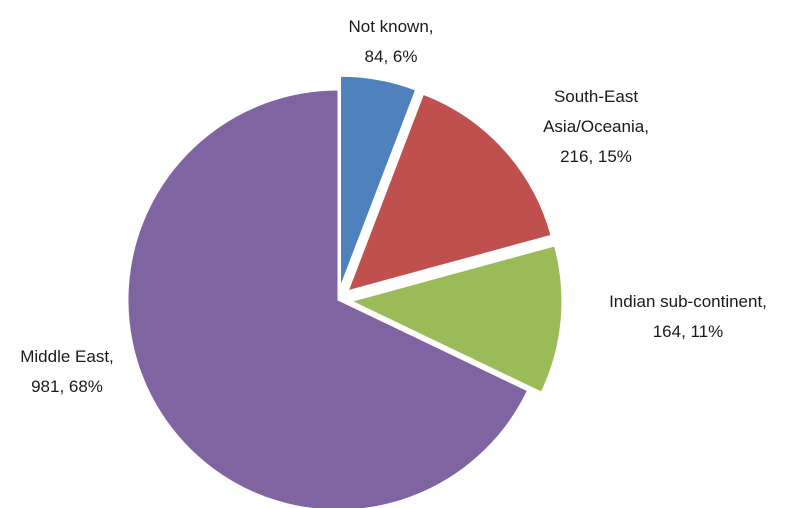  What do you see at coordinates (456, 319) in the screenshot?
I see `pie-slice-indian-sub-continent` at bounding box center [456, 319].